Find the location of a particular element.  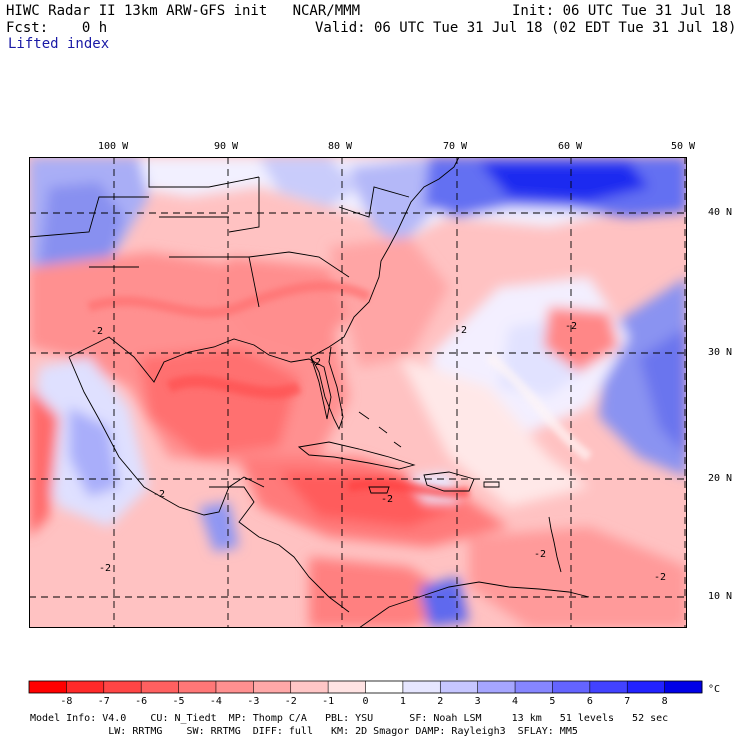

colorbar-tick-label: 1 is located at coordinates (403, 700).